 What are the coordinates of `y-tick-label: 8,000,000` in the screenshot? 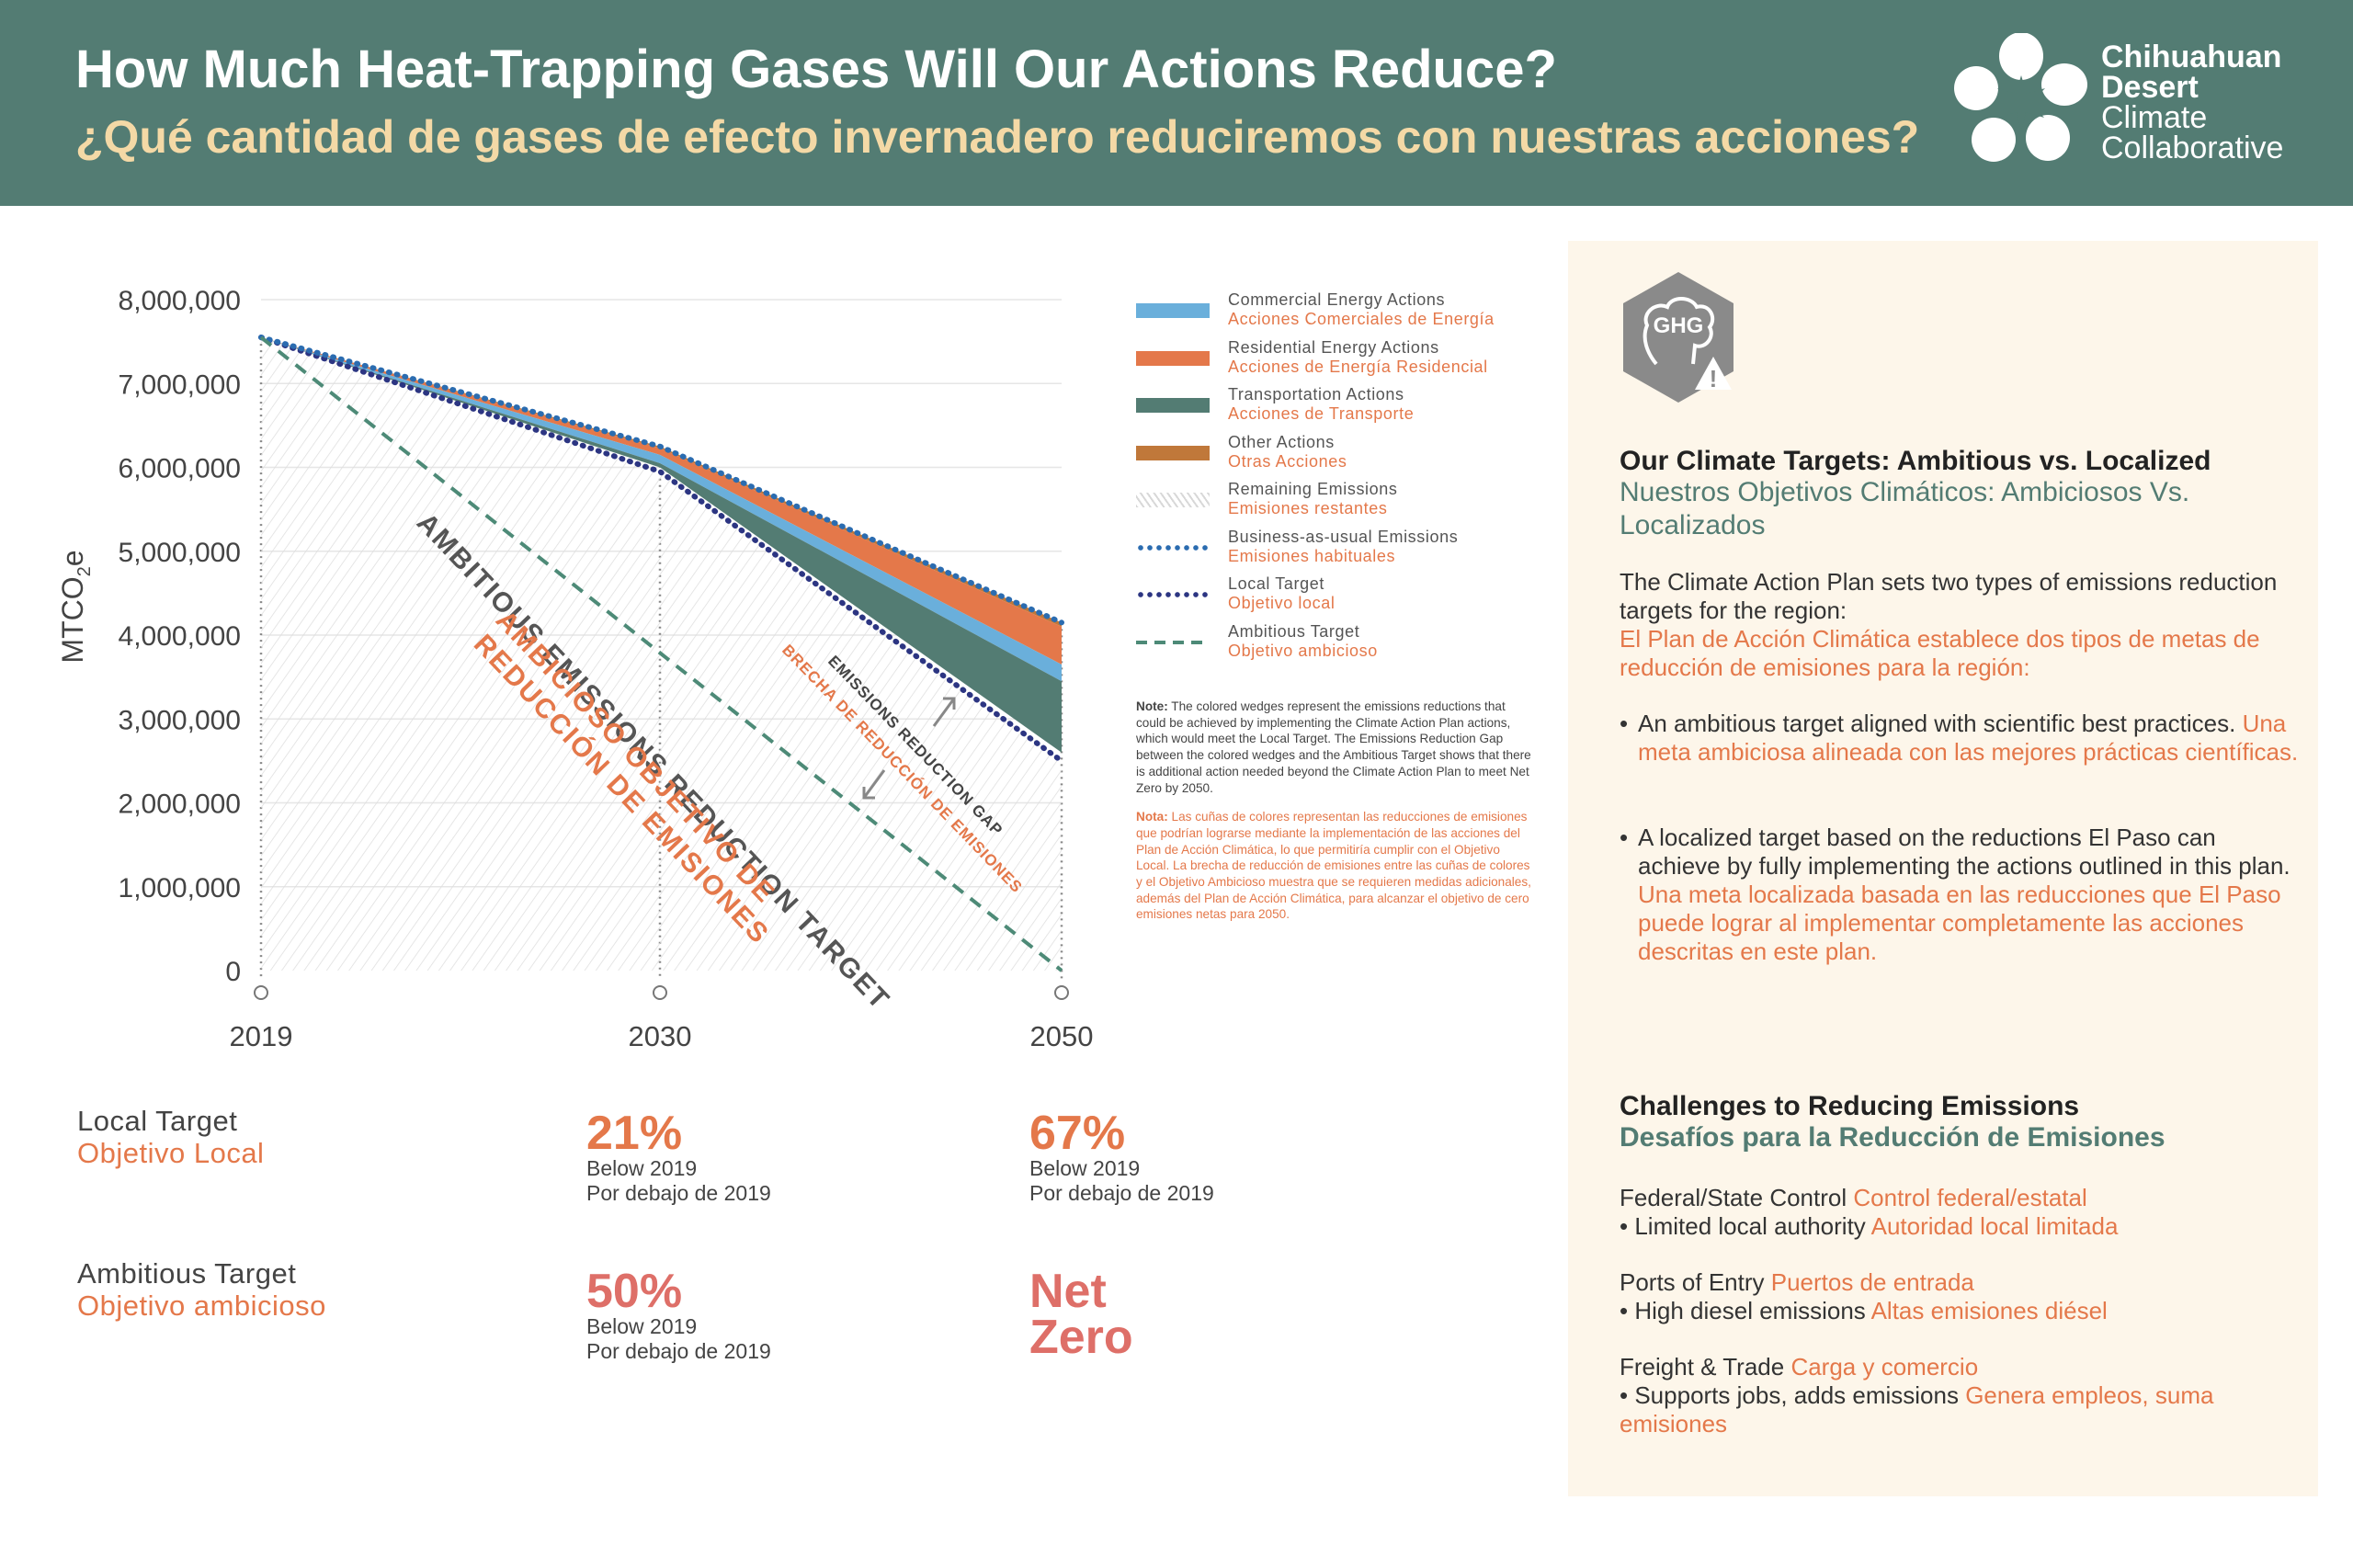 It's located at (180, 301).